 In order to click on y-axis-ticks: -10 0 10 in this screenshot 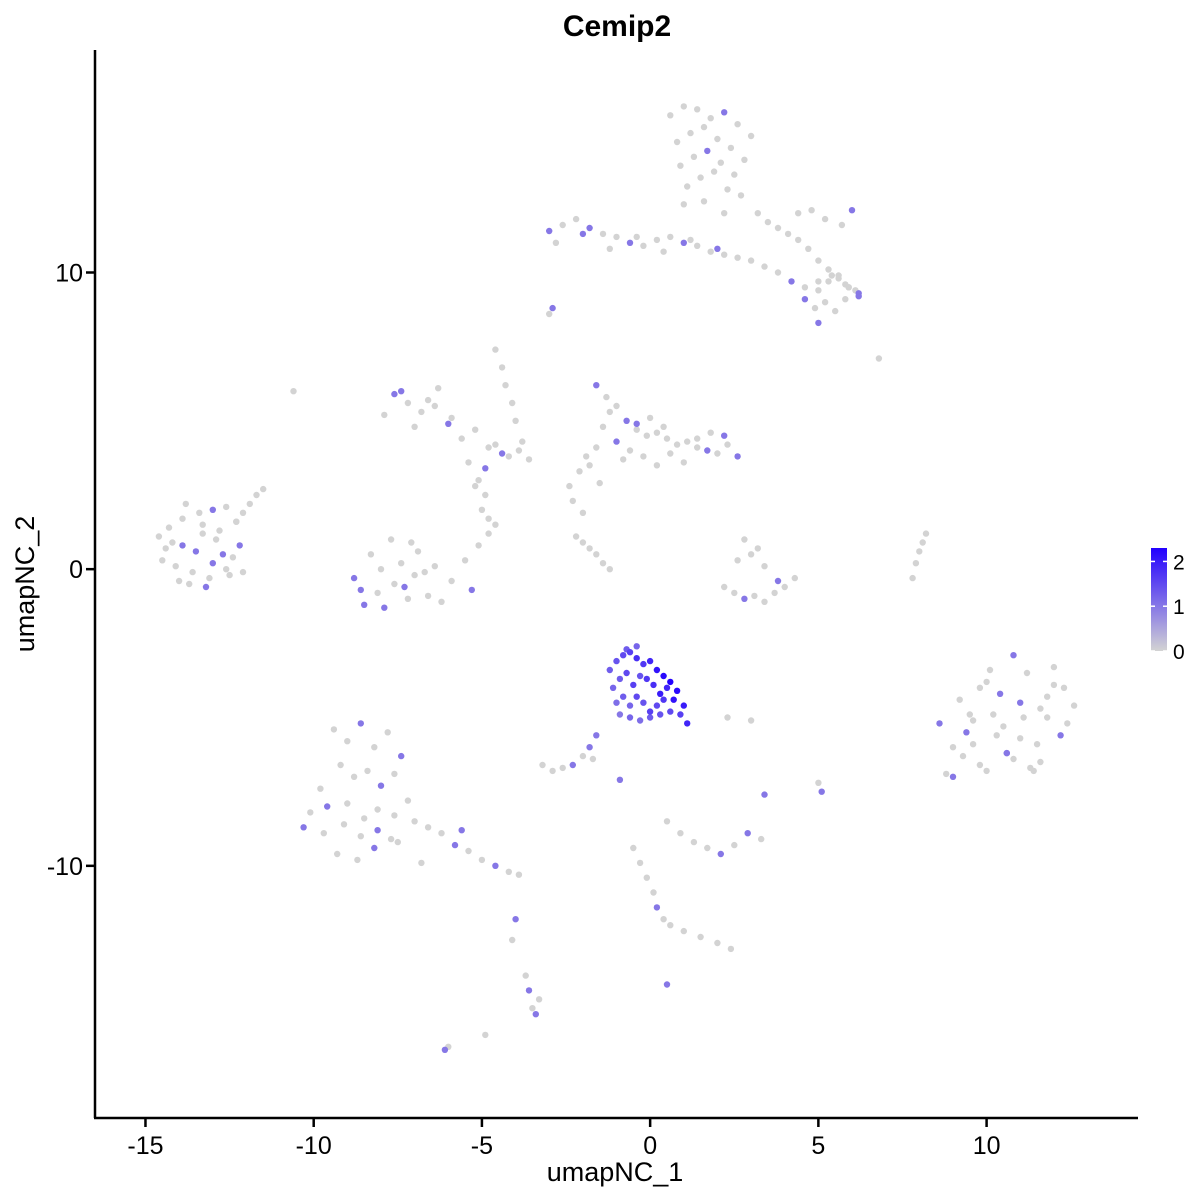, I will do `click(71, 570)`.